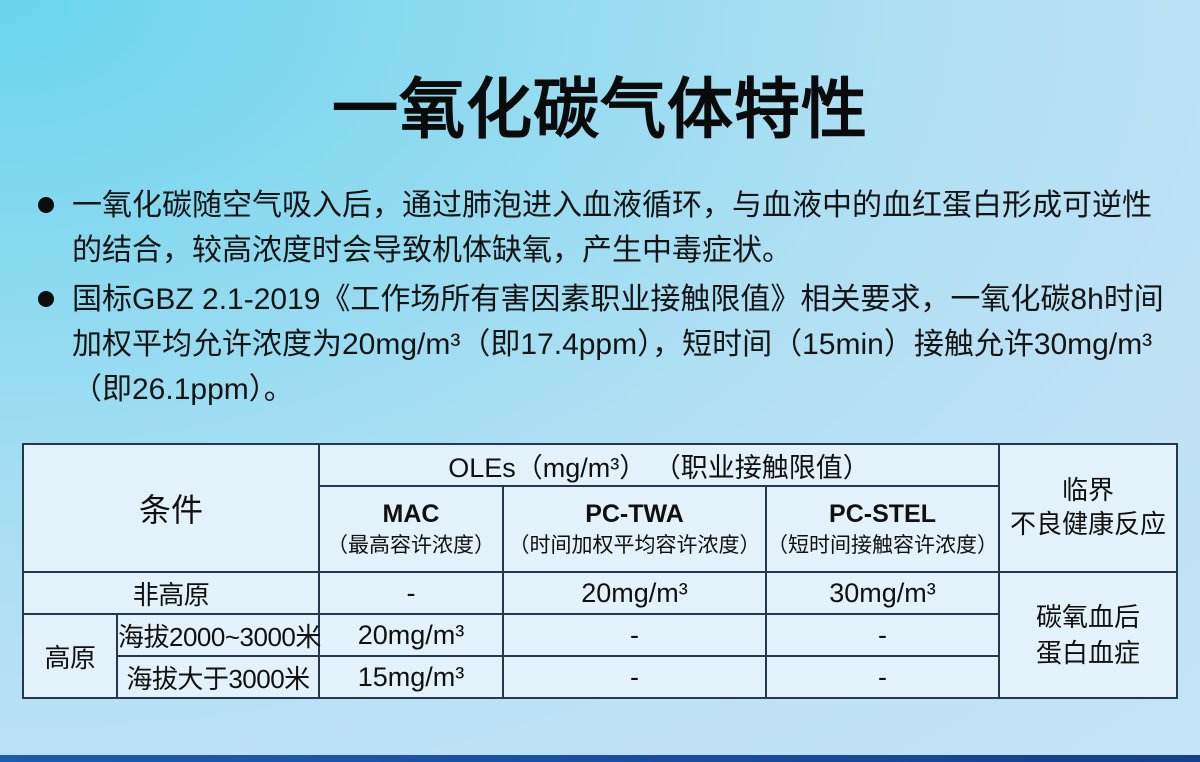 The width and height of the screenshot is (1200, 762). Describe the element at coordinates (411, 593) in the screenshot. I see `cell-mac: -` at that location.